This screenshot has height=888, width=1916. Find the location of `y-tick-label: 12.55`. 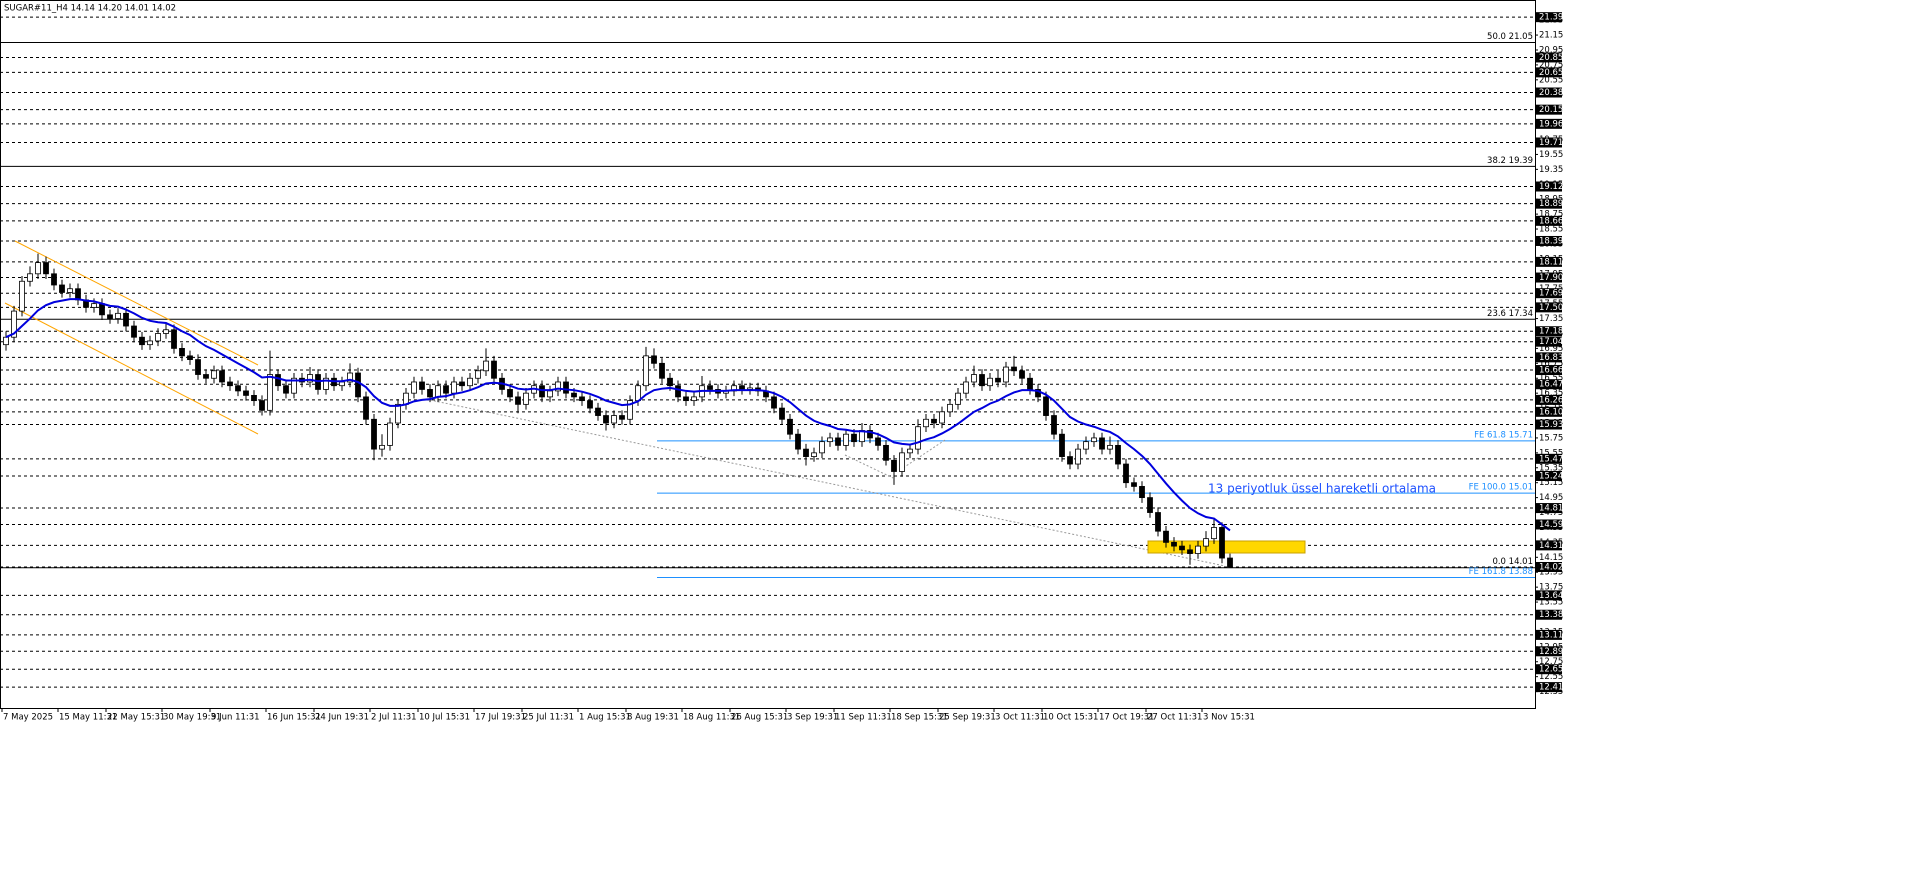

y-tick-label: 12.55 is located at coordinates (1551, 677).